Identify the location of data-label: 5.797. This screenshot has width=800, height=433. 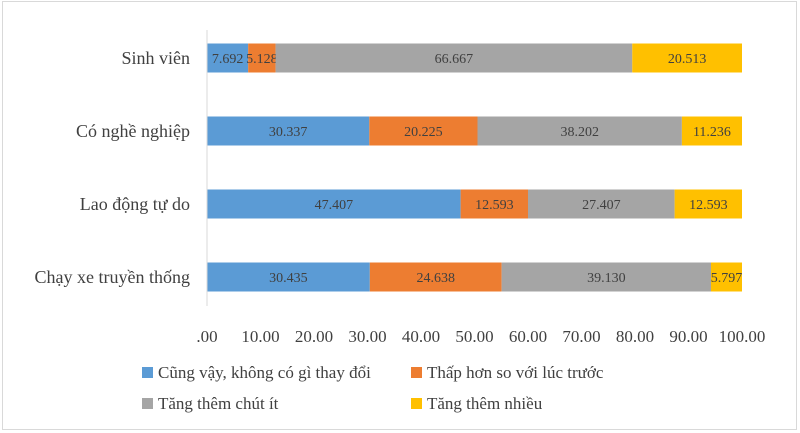
(727, 278).